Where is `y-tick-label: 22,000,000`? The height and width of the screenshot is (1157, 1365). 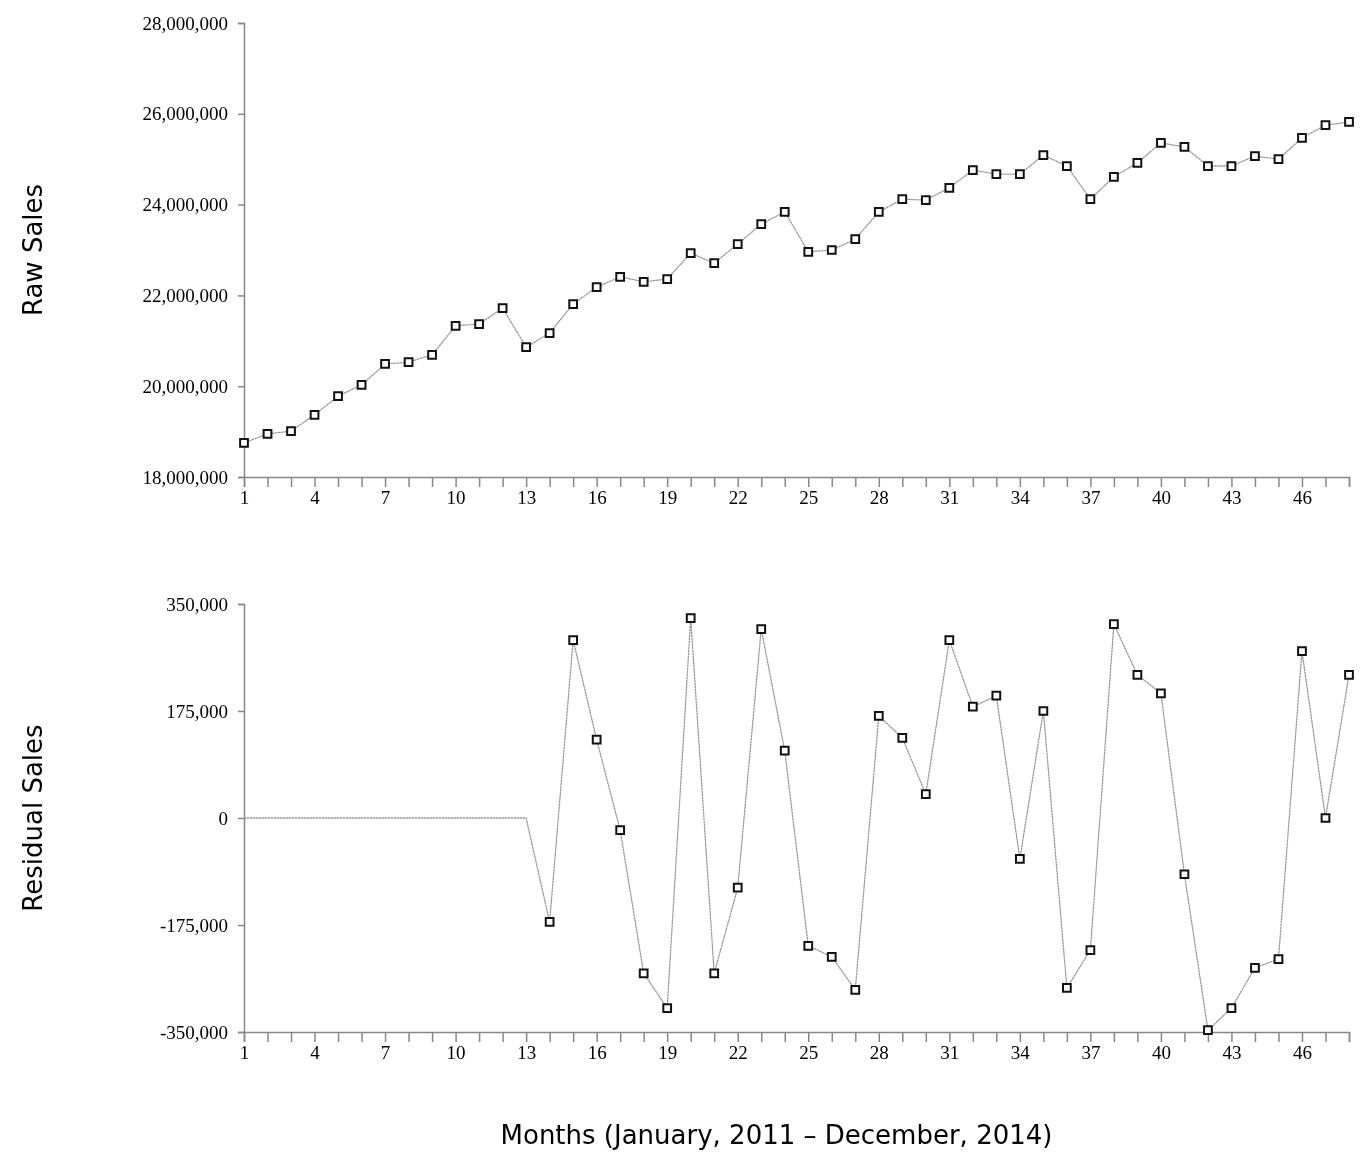
y-tick-label: 22,000,000 is located at coordinates (185, 295).